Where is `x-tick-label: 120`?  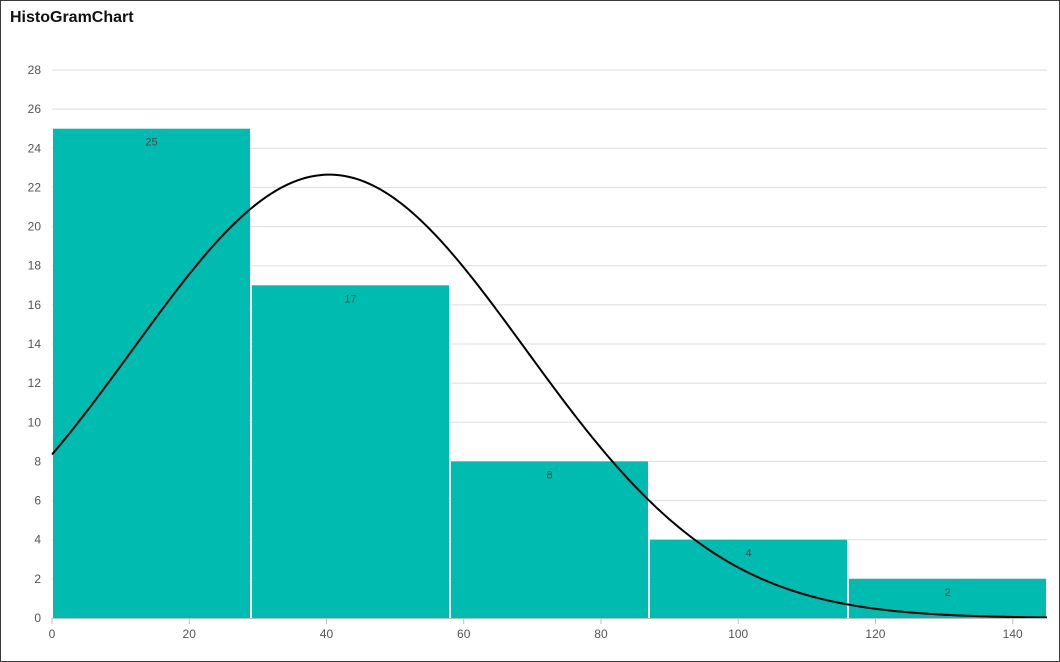
x-tick-label: 120 is located at coordinates (875, 634).